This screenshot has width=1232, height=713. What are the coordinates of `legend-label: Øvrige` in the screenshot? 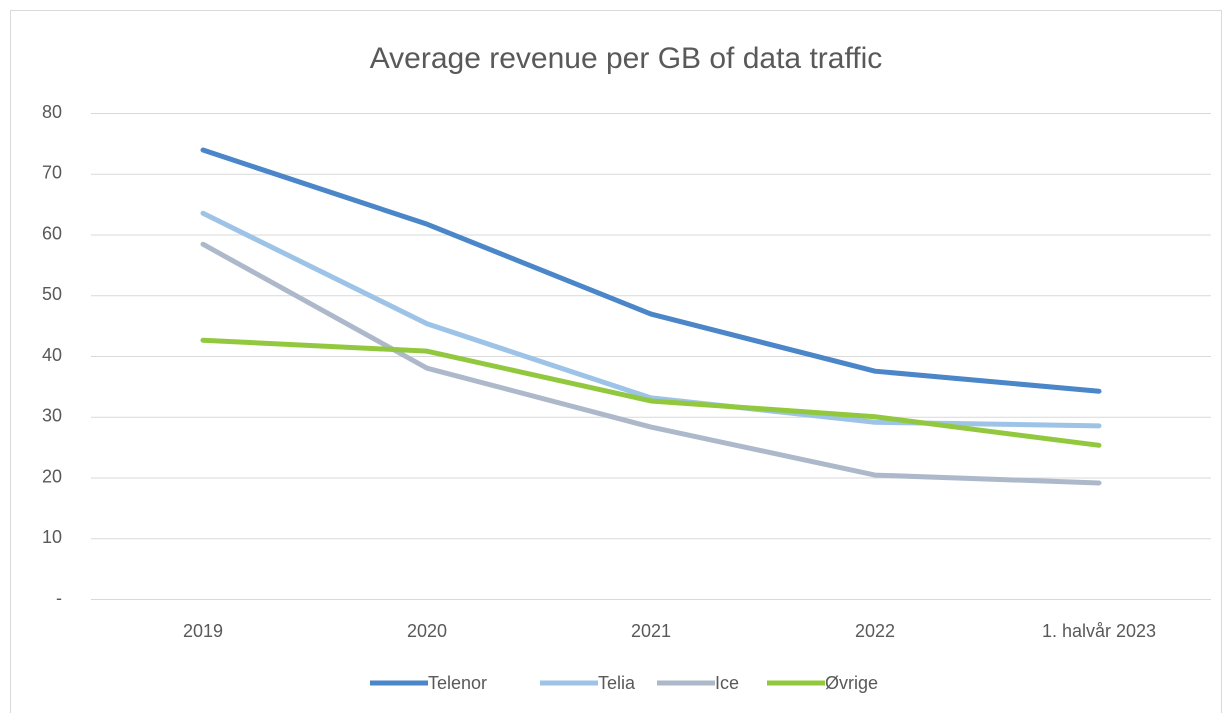 It's located at (851, 683).